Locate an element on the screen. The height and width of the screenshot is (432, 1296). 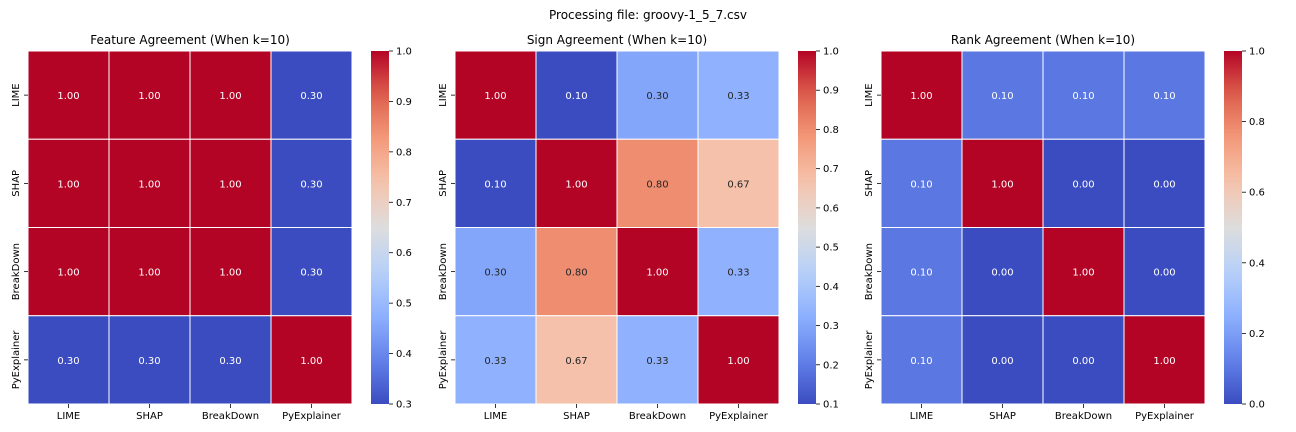
feature-colorbar-tick-label: 0.3 is located at coordinates (404, 405).